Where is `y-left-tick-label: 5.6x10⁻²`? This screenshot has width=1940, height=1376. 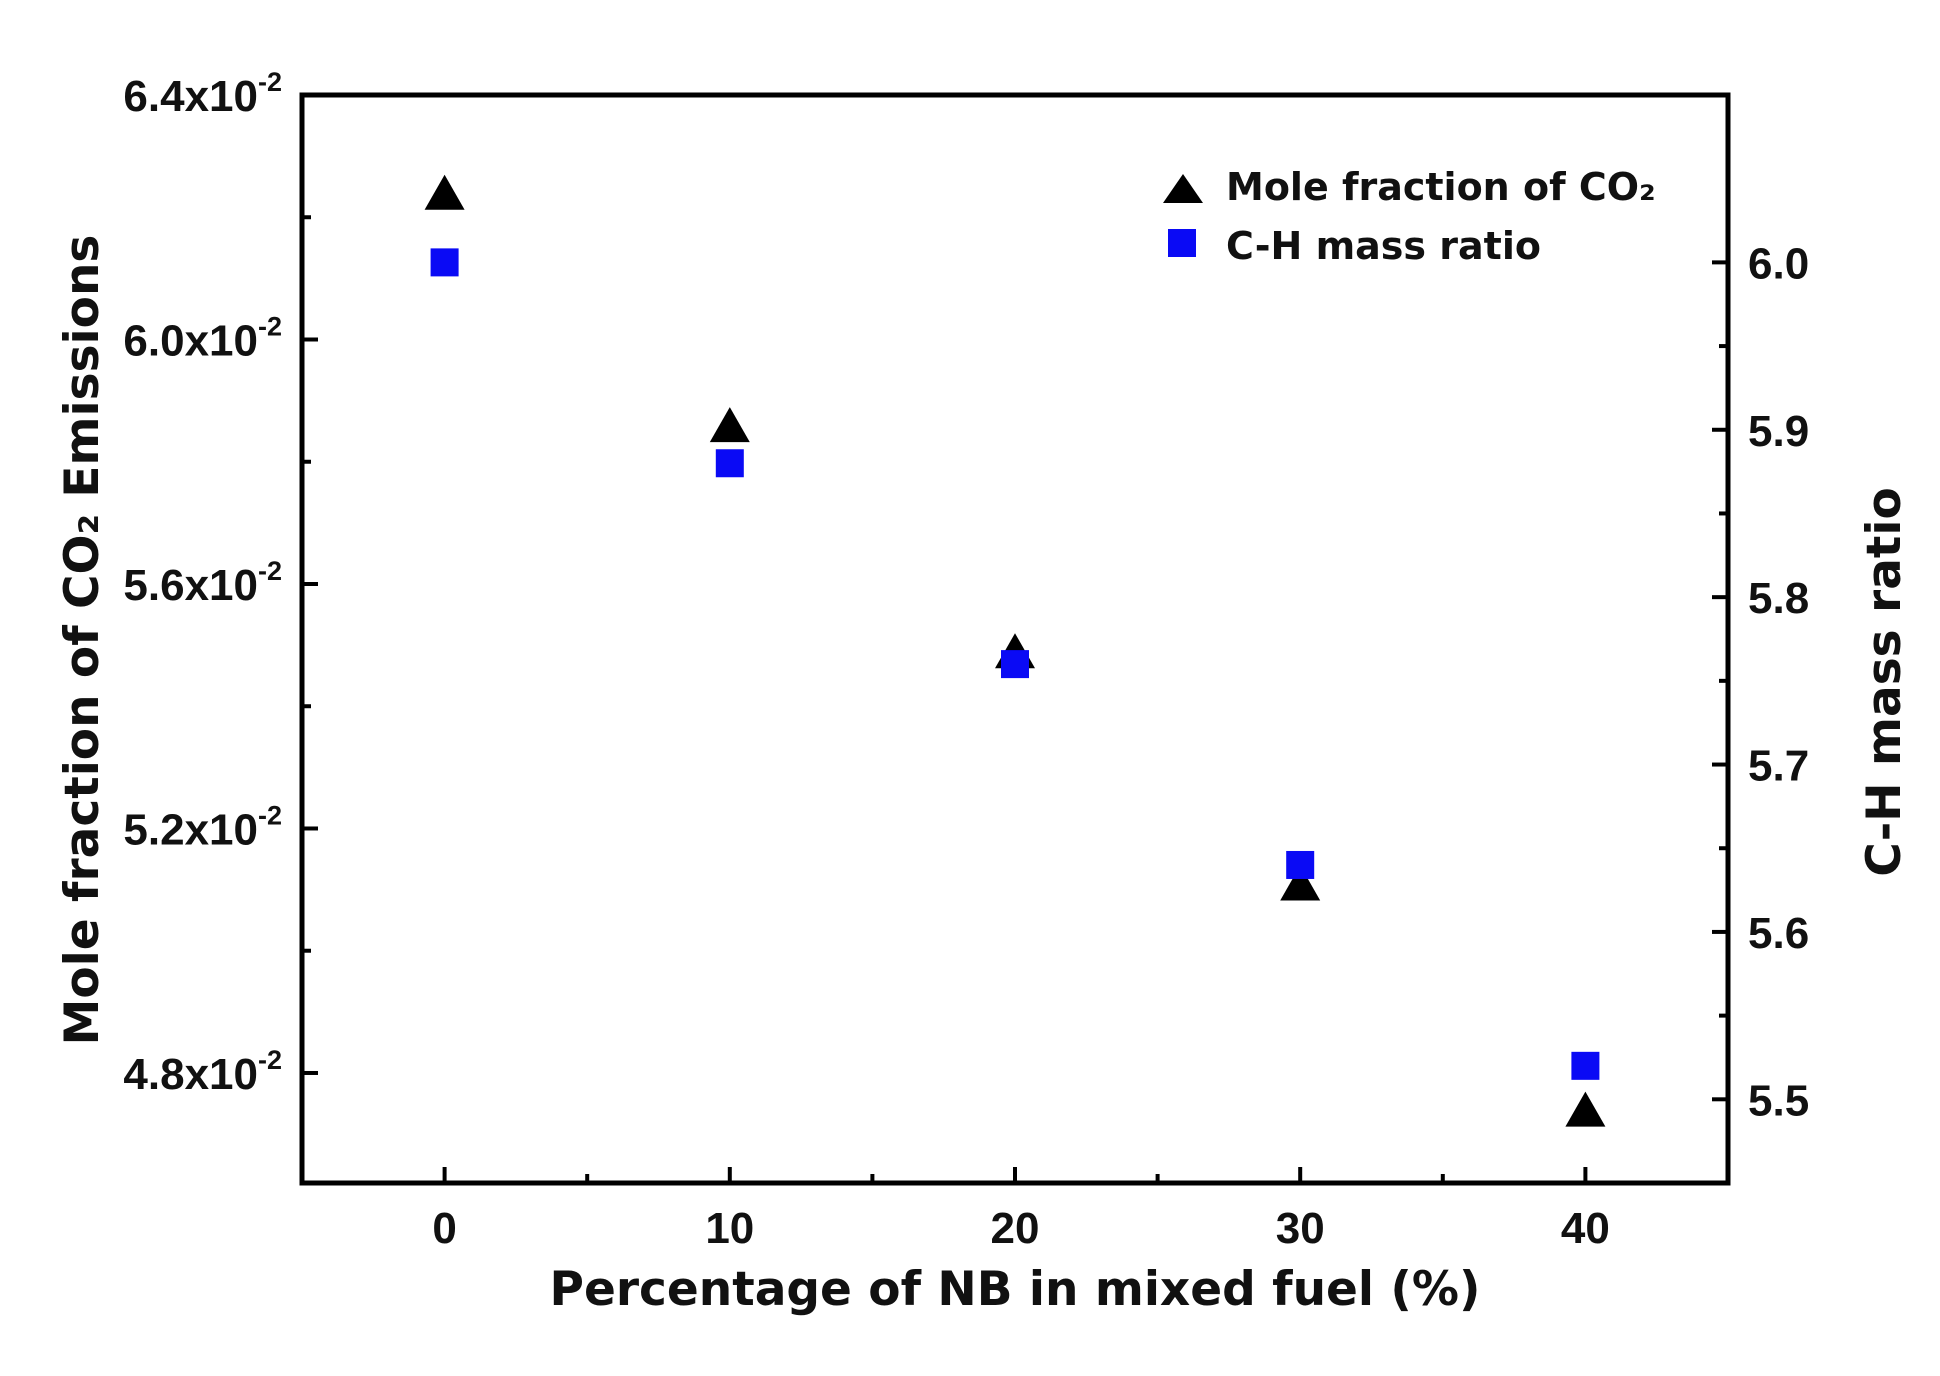 y-left-tick-label: 5.6x10⁻² is located at coordinates (202, 583).